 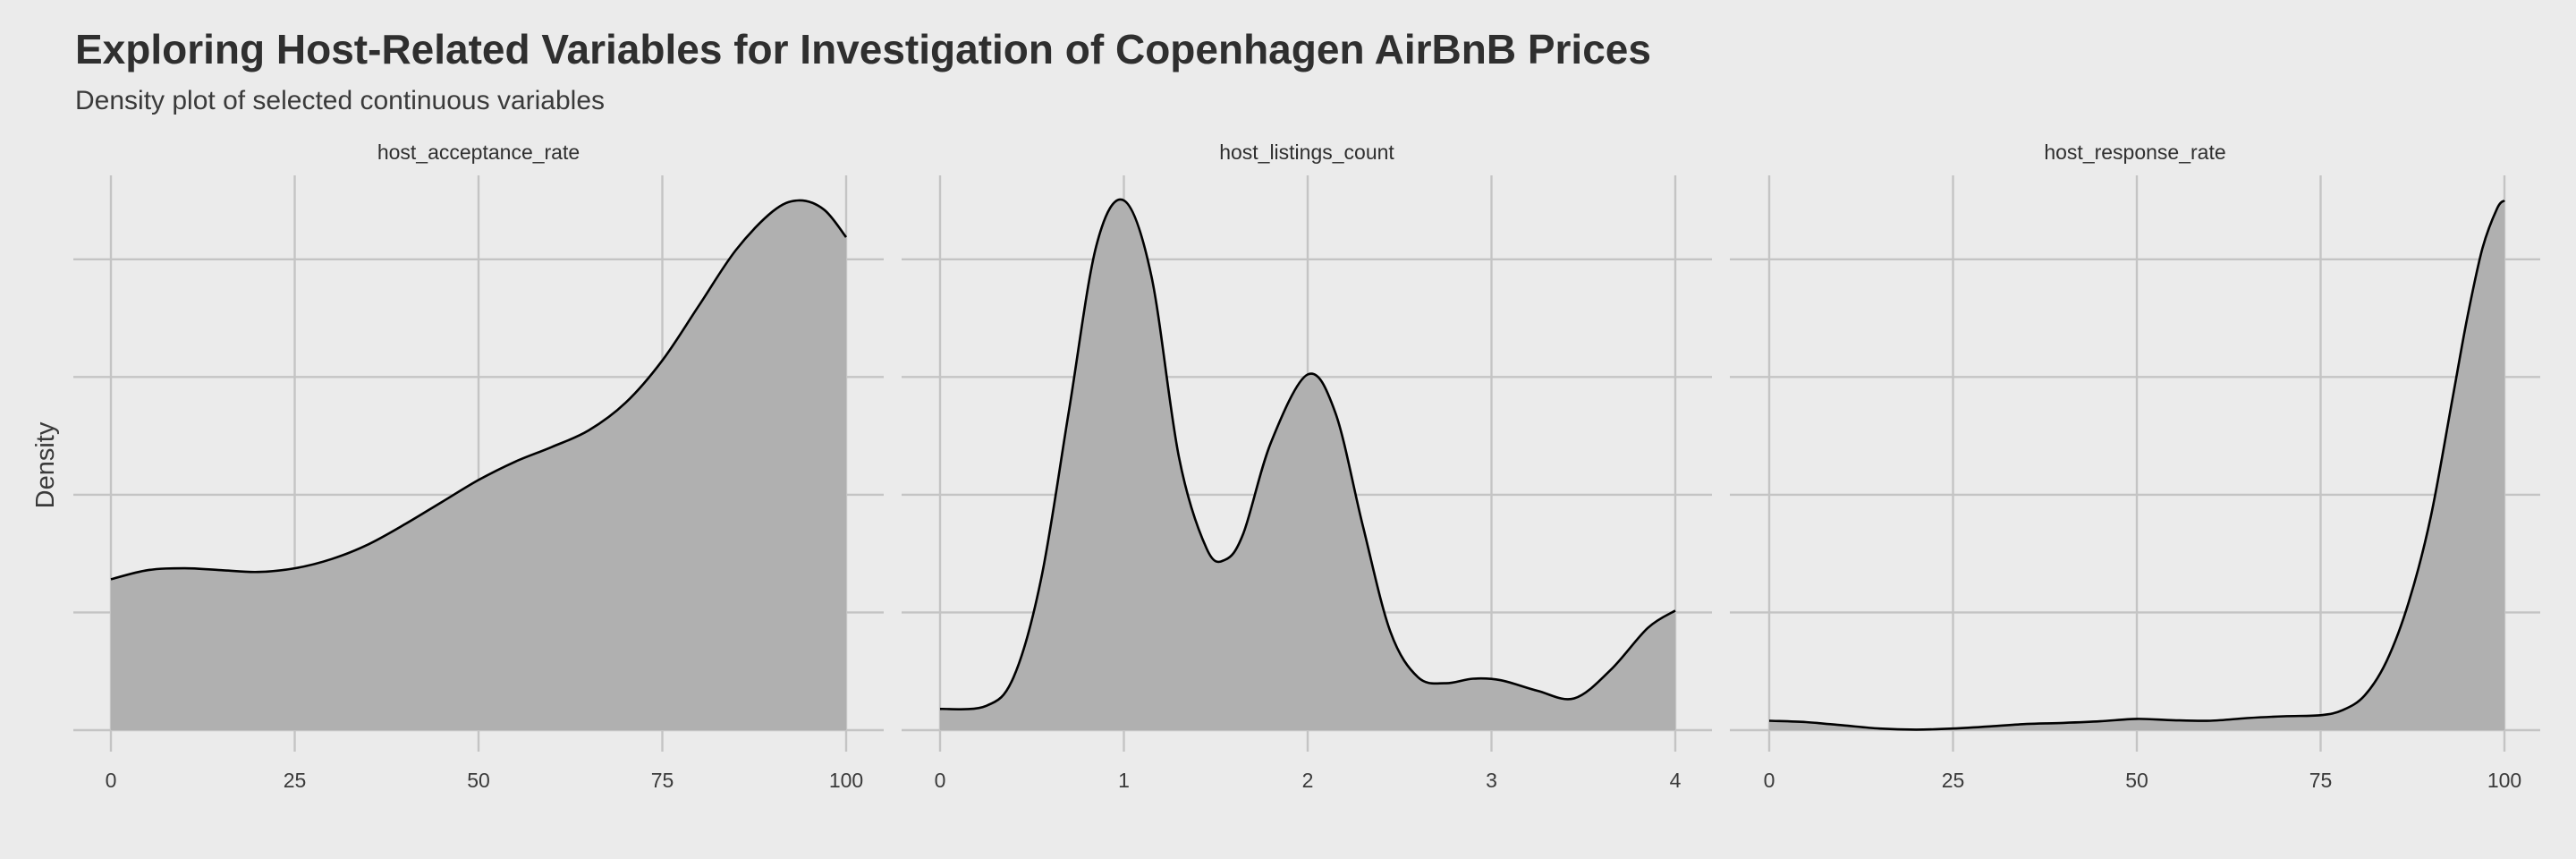 I want to click on x-tick-label: 2, so click(x=1308, y=780).